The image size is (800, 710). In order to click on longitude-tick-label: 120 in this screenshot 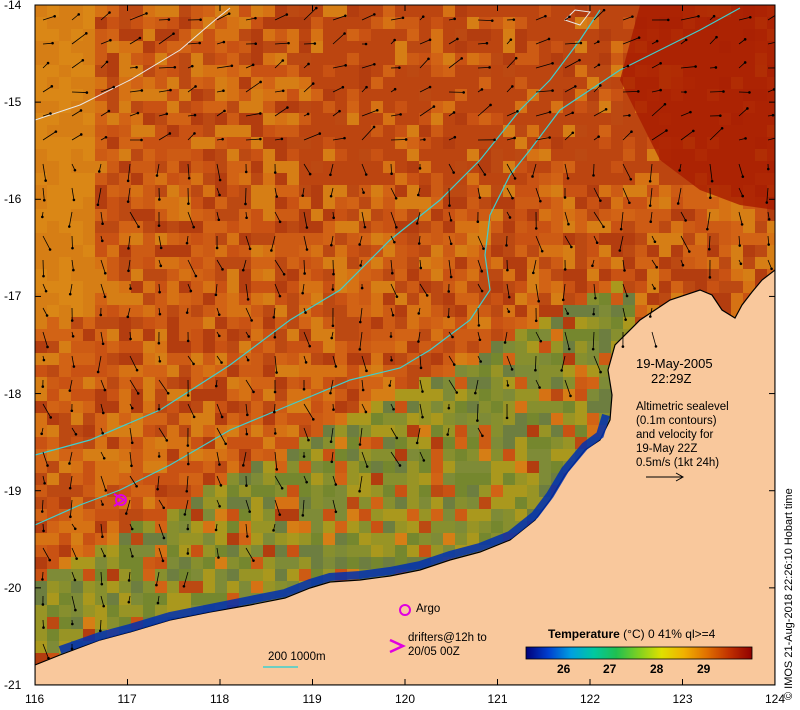, I will do `click(405, 699)`.